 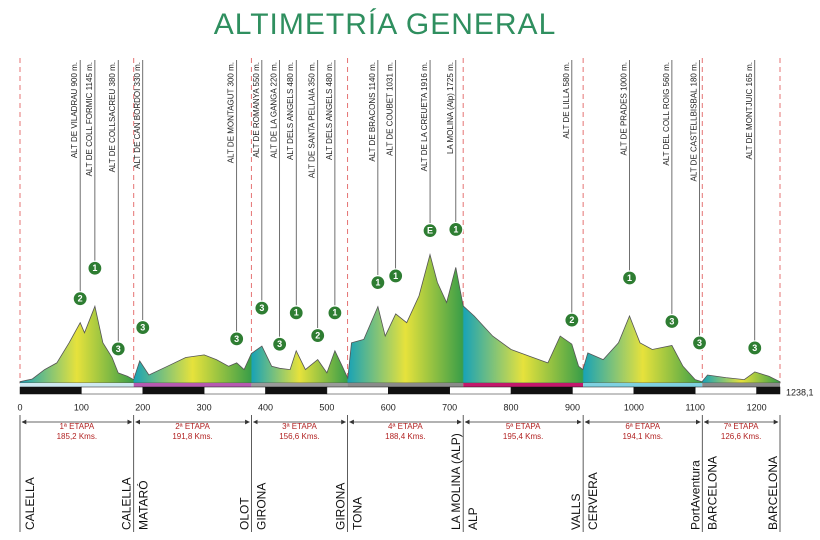 What do you see at coordinates (695, 495) in the screenshot?
I see `end-town: PortAventura` at bounding box center [695, 495].